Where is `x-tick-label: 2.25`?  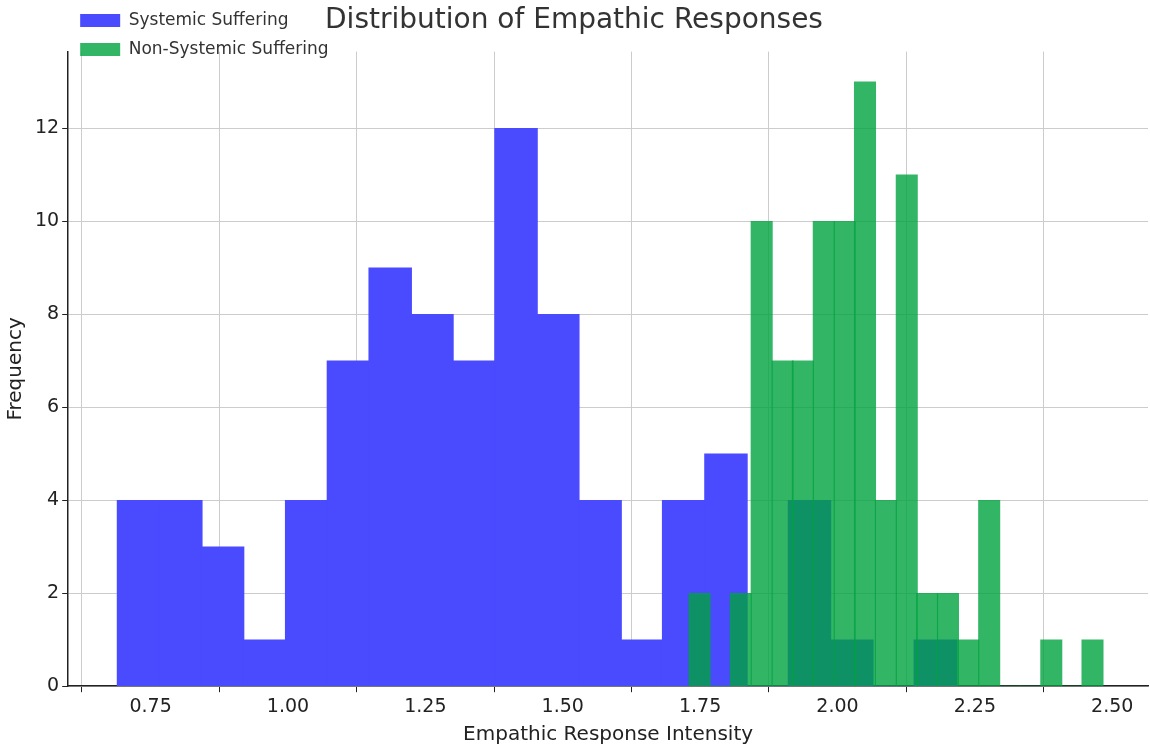
x-tick-label: 2.25 is located at coordinates (975, 704).